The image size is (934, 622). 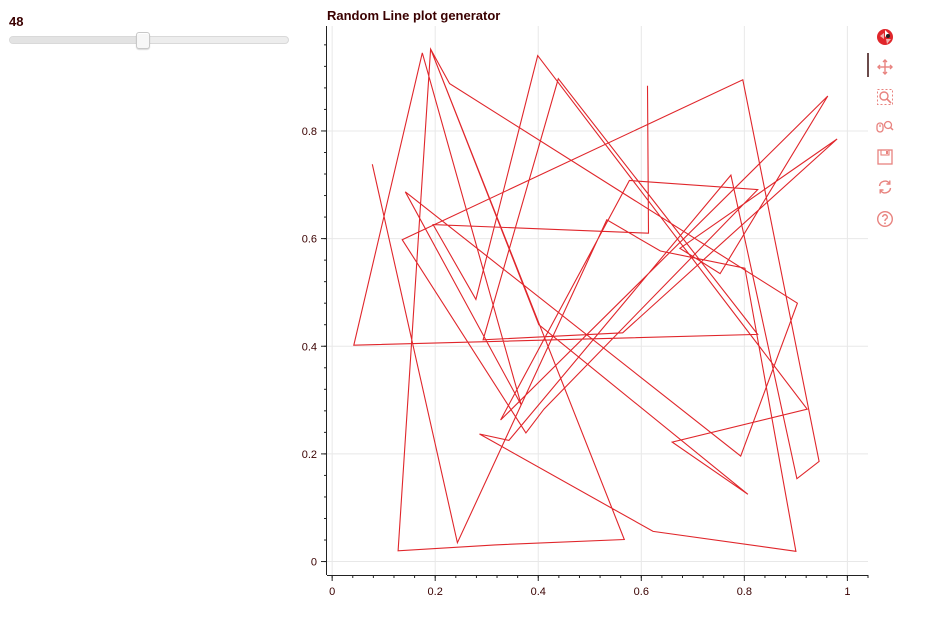 What do you see at coordinates (16, 21) in the screenshot?
I see `slider-value: 48` at bounding box center [16, 21].